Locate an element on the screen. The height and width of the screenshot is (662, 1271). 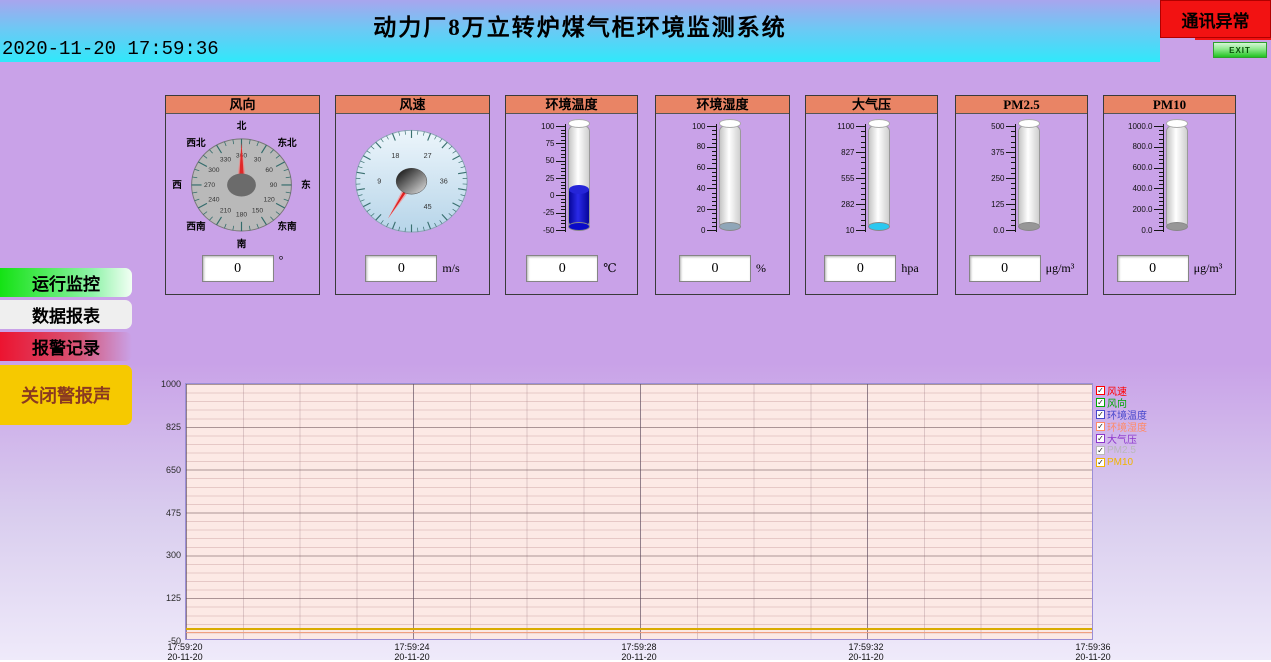
svg-text: 300 is located at coordinates (213, 170).